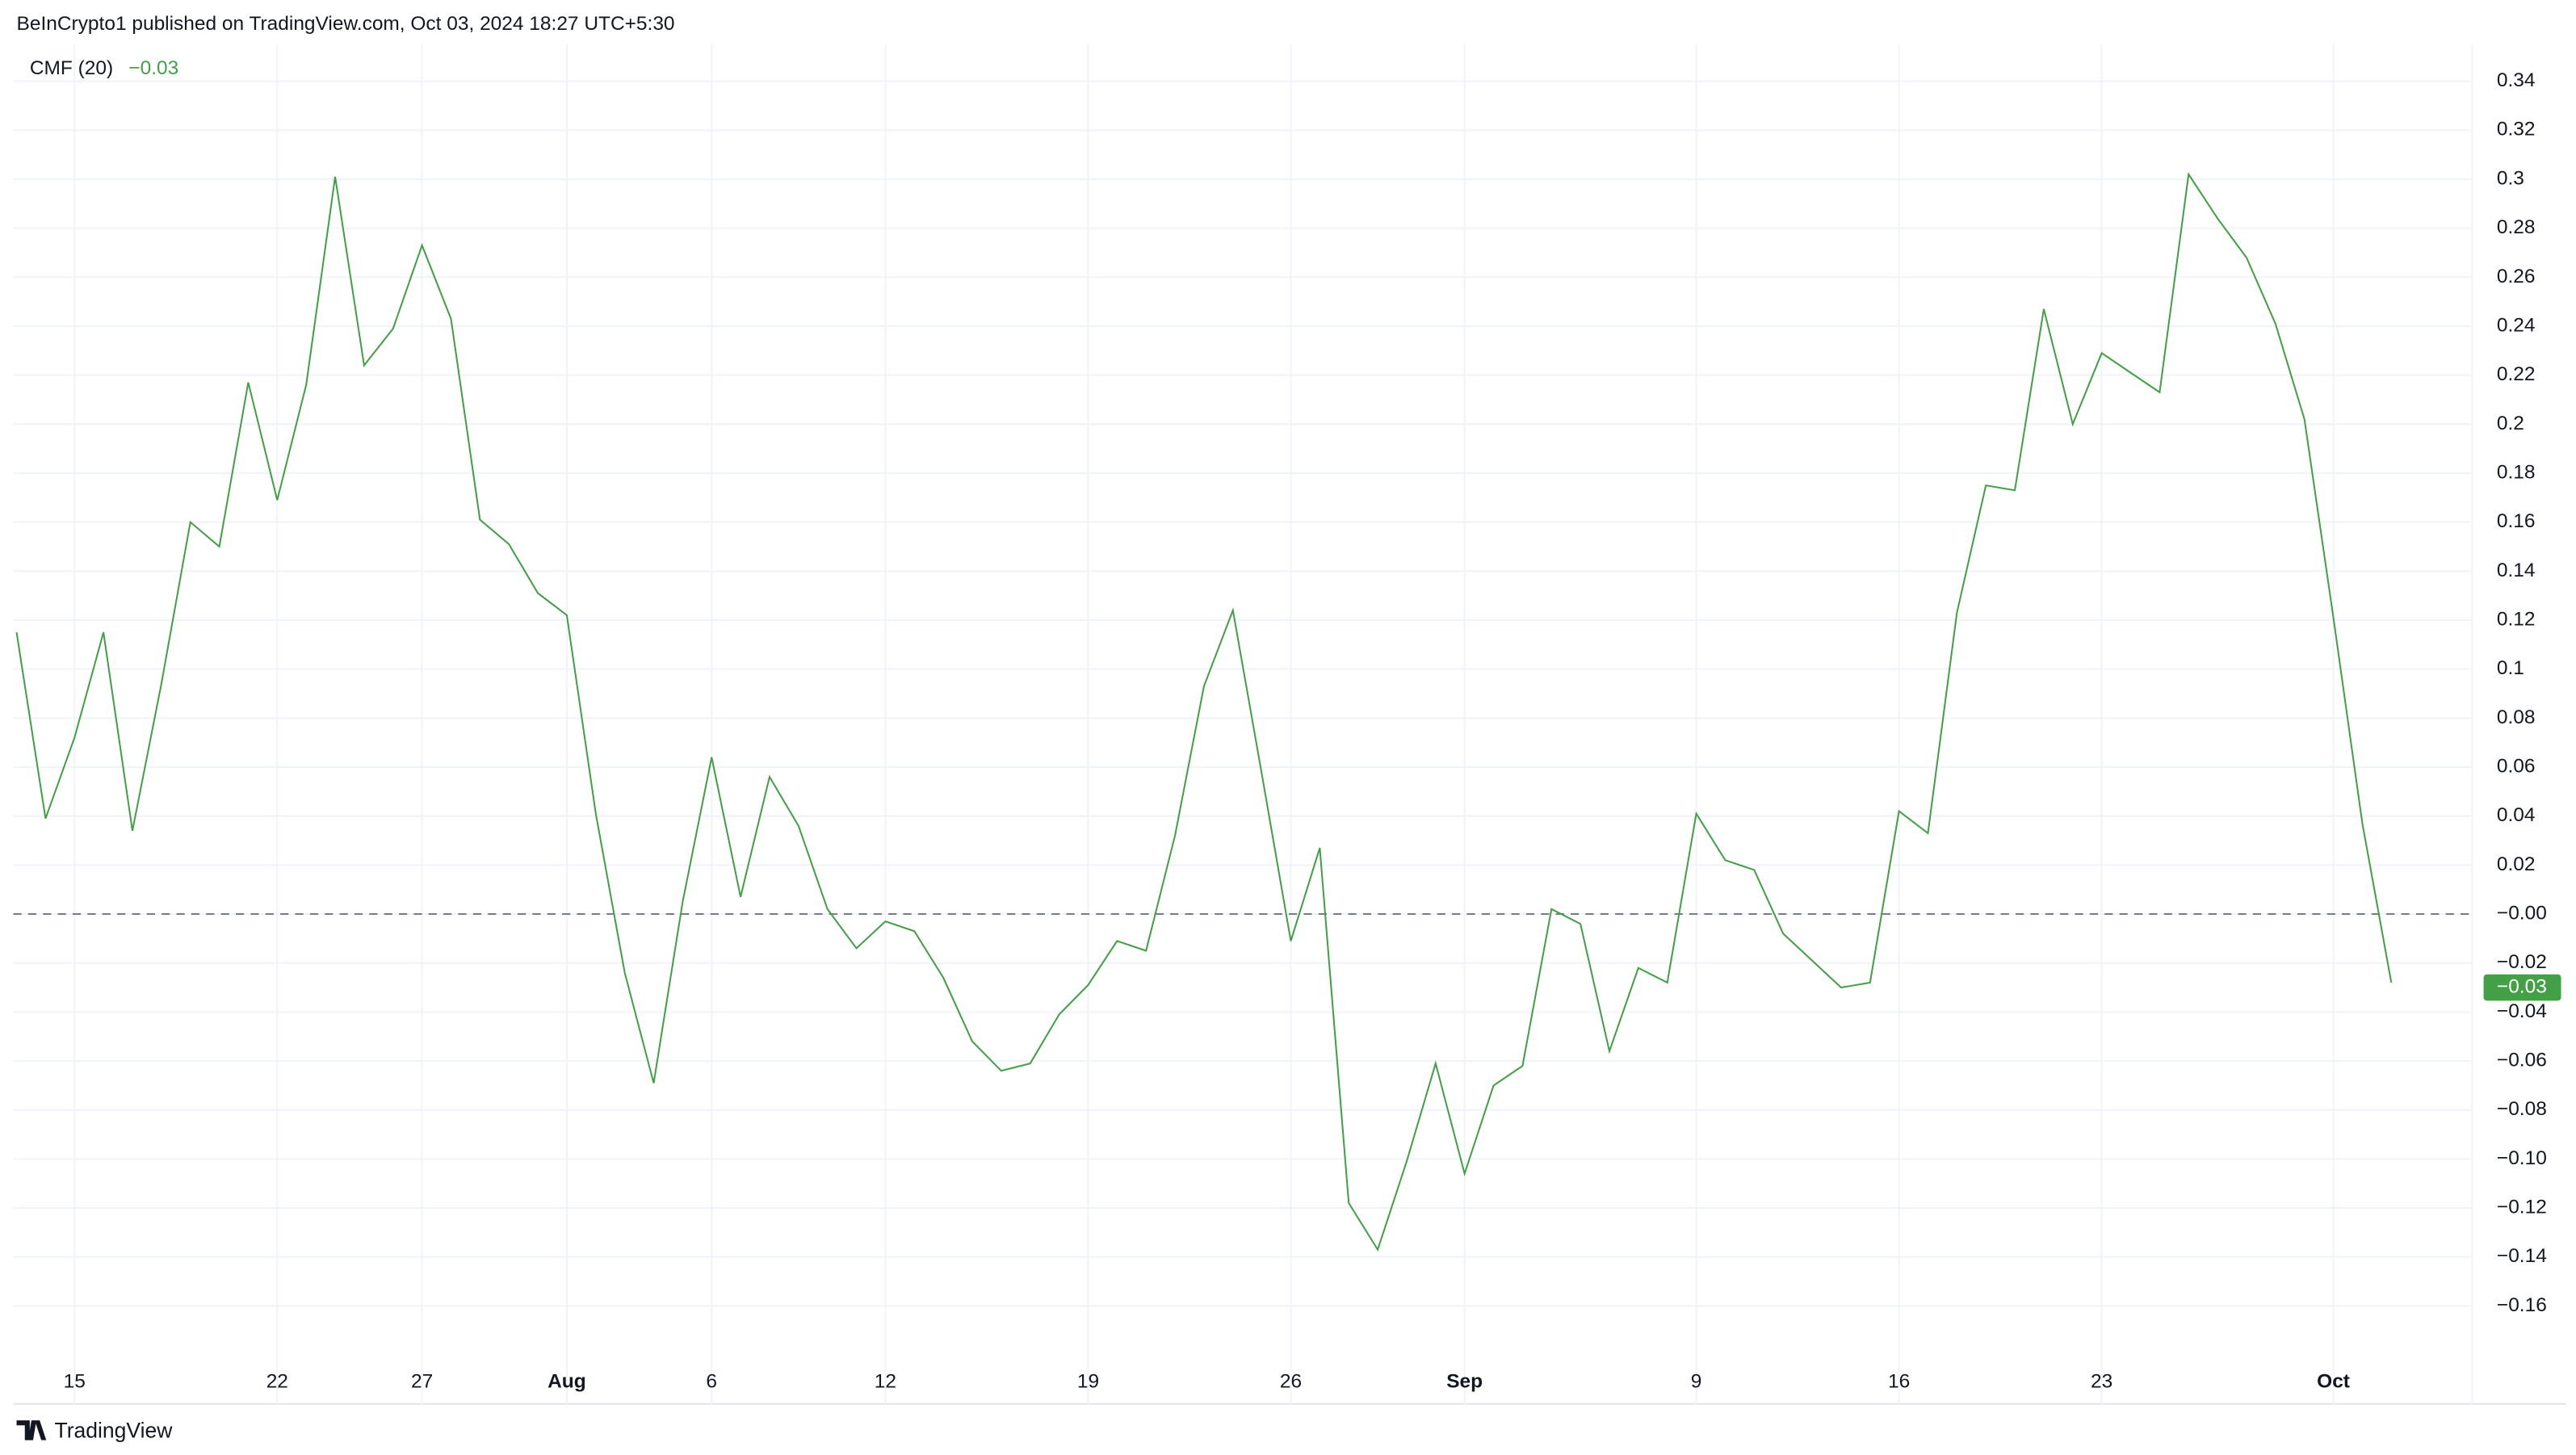 The image size is (2576, 1455). What do you see at coordinates (153, 68) in the screenshot?
I see `legend-value: −0.03` at bounding box center [153, 68].